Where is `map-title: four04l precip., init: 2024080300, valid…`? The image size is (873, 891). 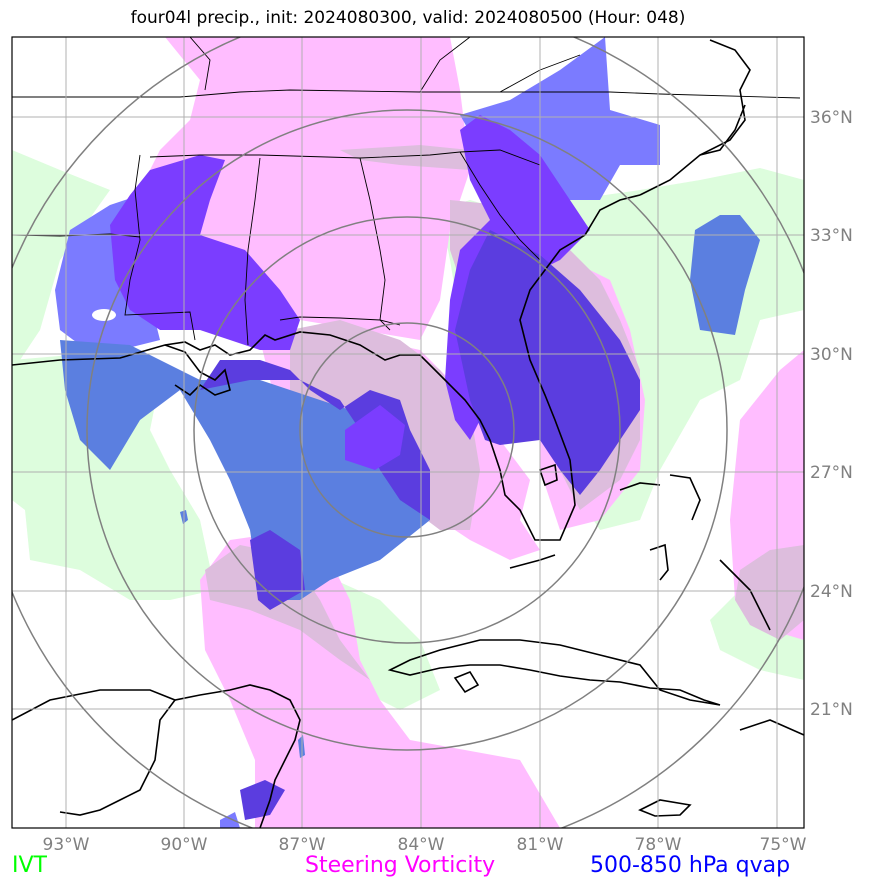
map-title: four04l precip., init: 2024080300, valid… is located at coordinates (408, 18).